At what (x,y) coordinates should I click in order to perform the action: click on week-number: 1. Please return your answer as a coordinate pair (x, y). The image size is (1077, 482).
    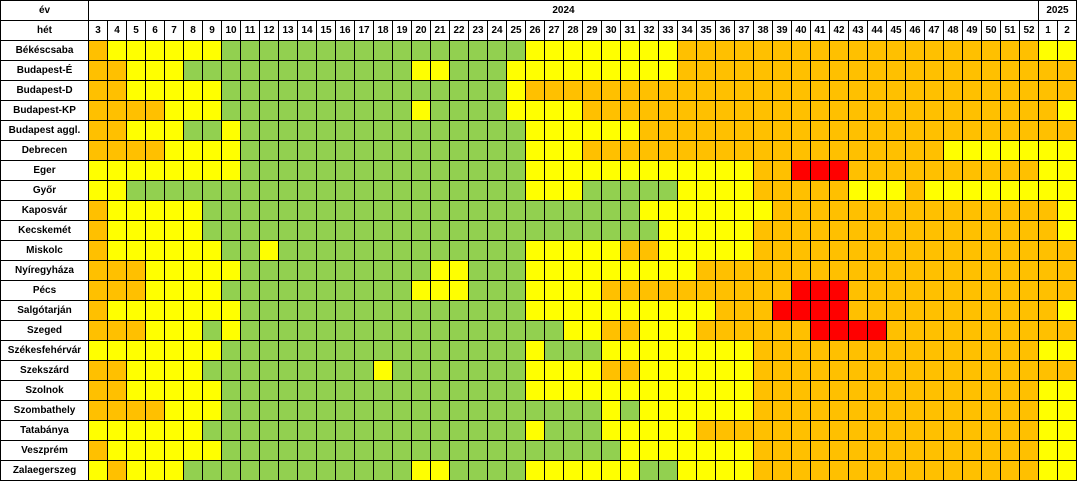
    Looking at the image, I should click on (1048, 30).